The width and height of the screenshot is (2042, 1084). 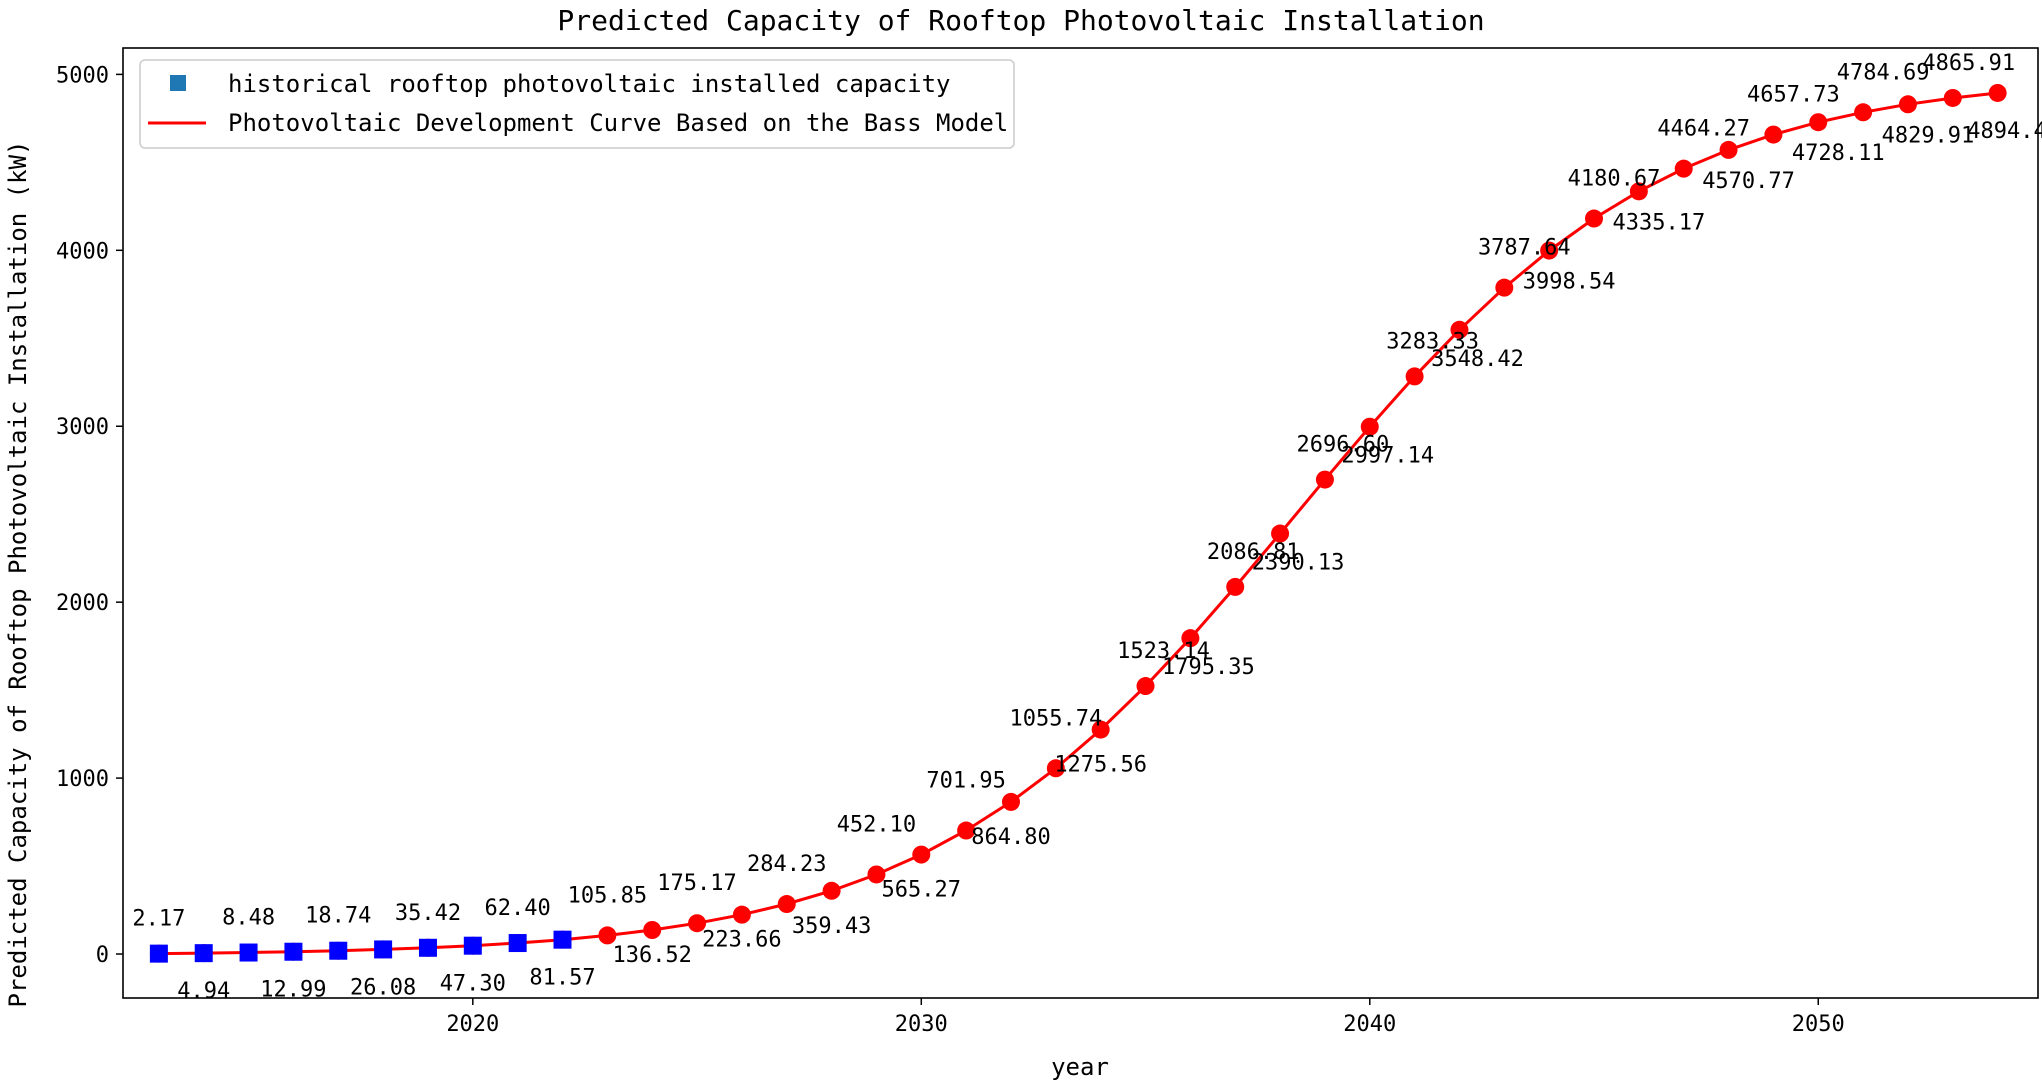 What do you see at coordinates (1298, 563) in the screenshot?
I see `data-label: 2390.13` at bounding box center [1298, 563].